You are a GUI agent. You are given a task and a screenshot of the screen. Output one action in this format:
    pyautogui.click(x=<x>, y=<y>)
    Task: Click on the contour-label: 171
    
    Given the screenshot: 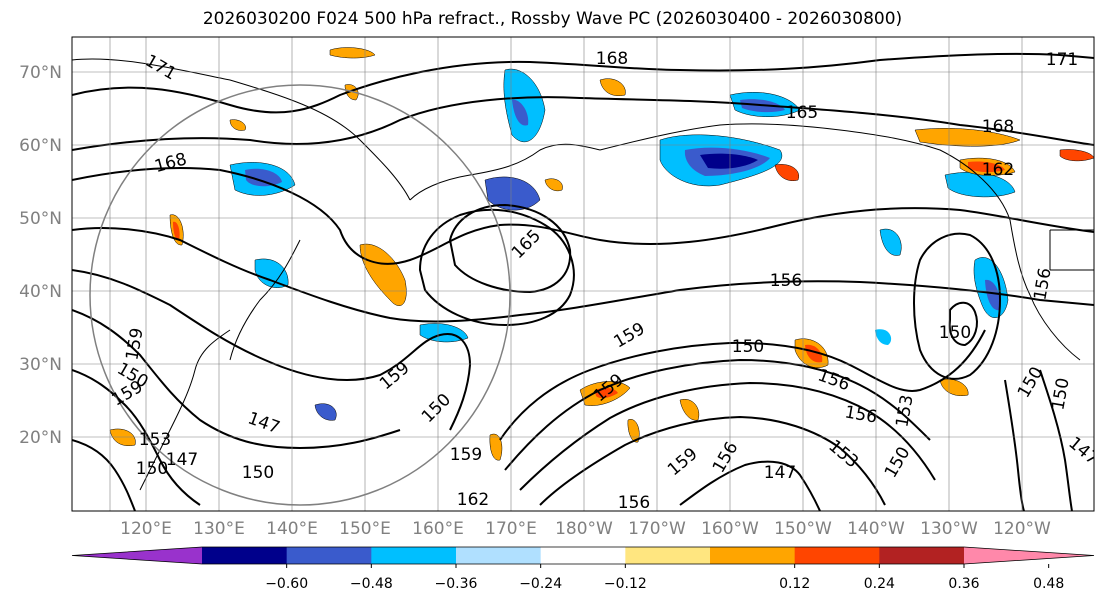 What is the action you would take?
    pyautogui.click(x=1062, y=60)
    